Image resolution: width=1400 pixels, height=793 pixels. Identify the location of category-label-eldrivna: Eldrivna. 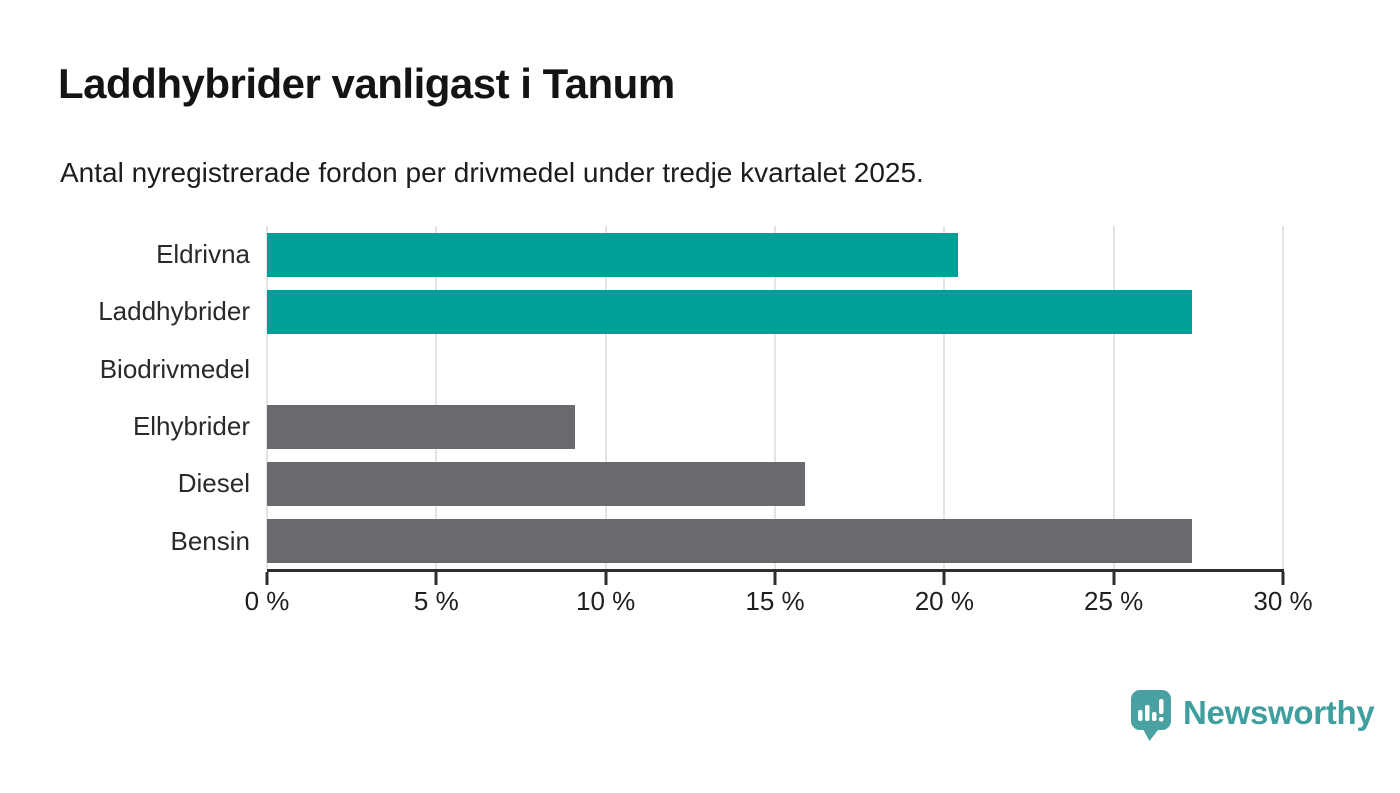
(203, 254).